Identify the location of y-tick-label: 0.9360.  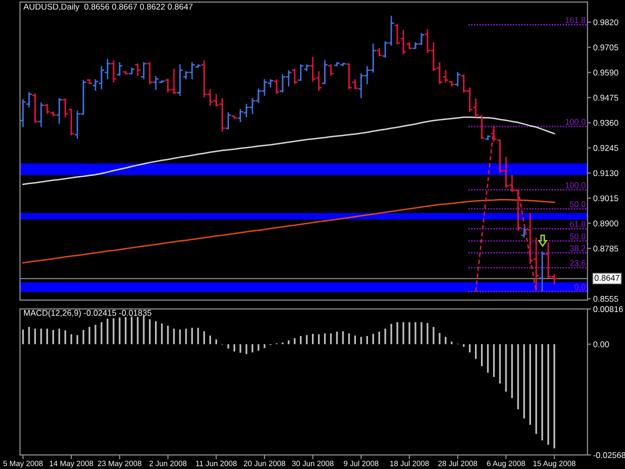
(605, 123).